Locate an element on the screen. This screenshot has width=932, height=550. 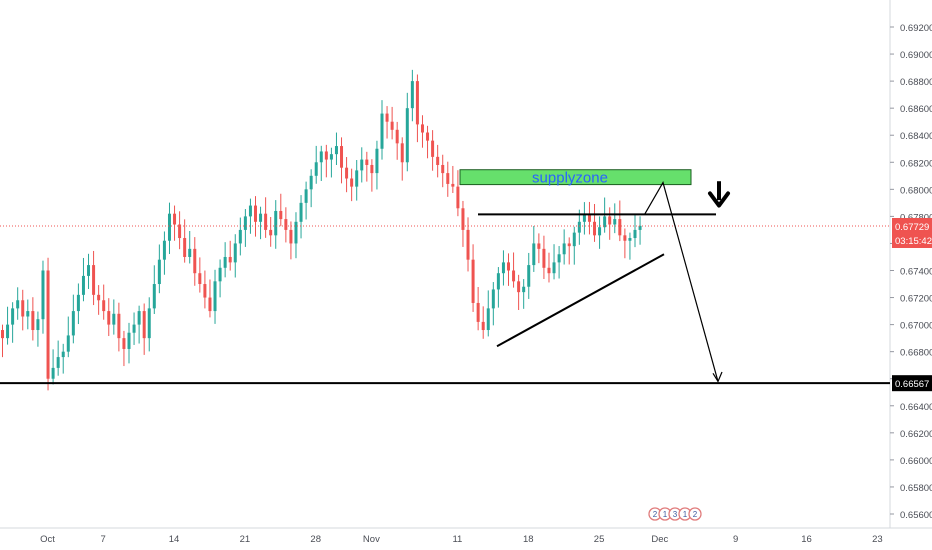
ascending-trendline is located at coordinates (580, 300).